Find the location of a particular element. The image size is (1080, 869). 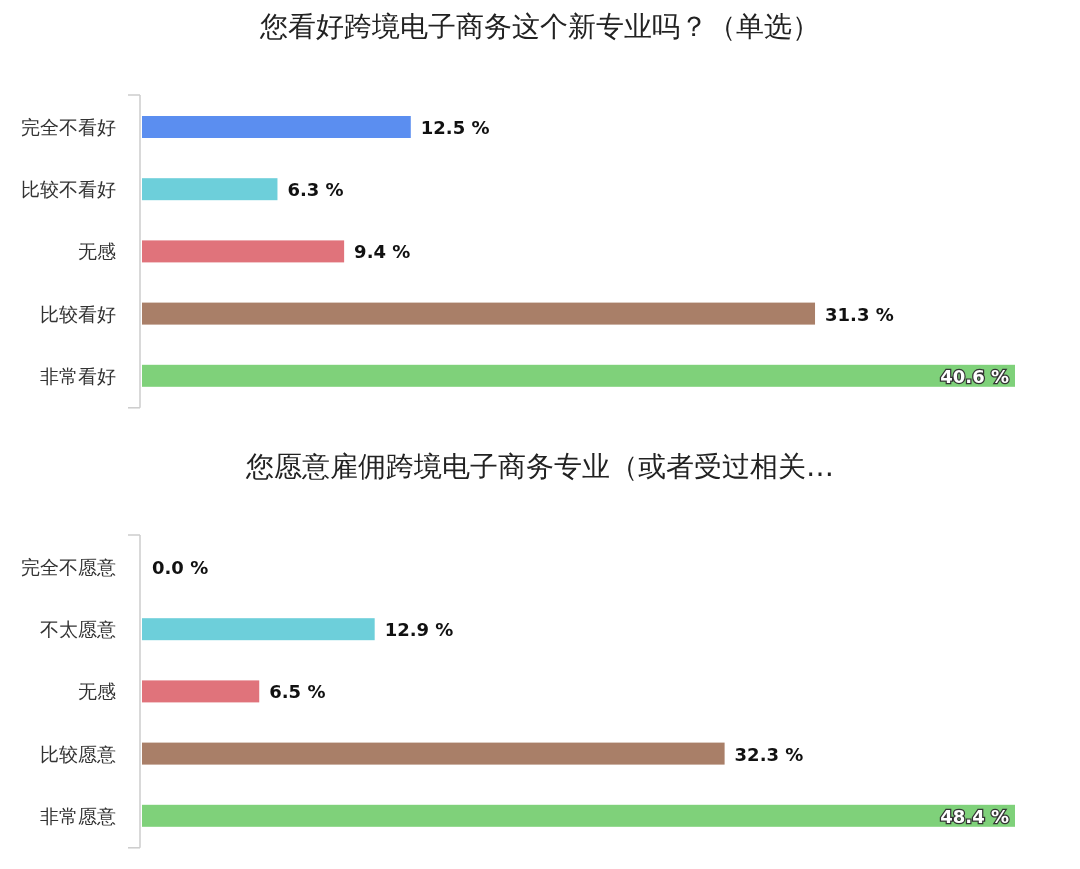

data-label: 12.9 % is located at coordinates (419, 630).